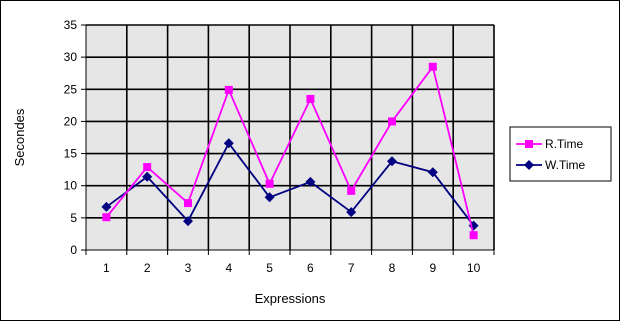 Image resolution: width=621 pixels, height=322 pixels. What do you see at coordinates (73, 250) in the screenshot?
I see `y-tick-label: 0` at bounding box center [73, 250].